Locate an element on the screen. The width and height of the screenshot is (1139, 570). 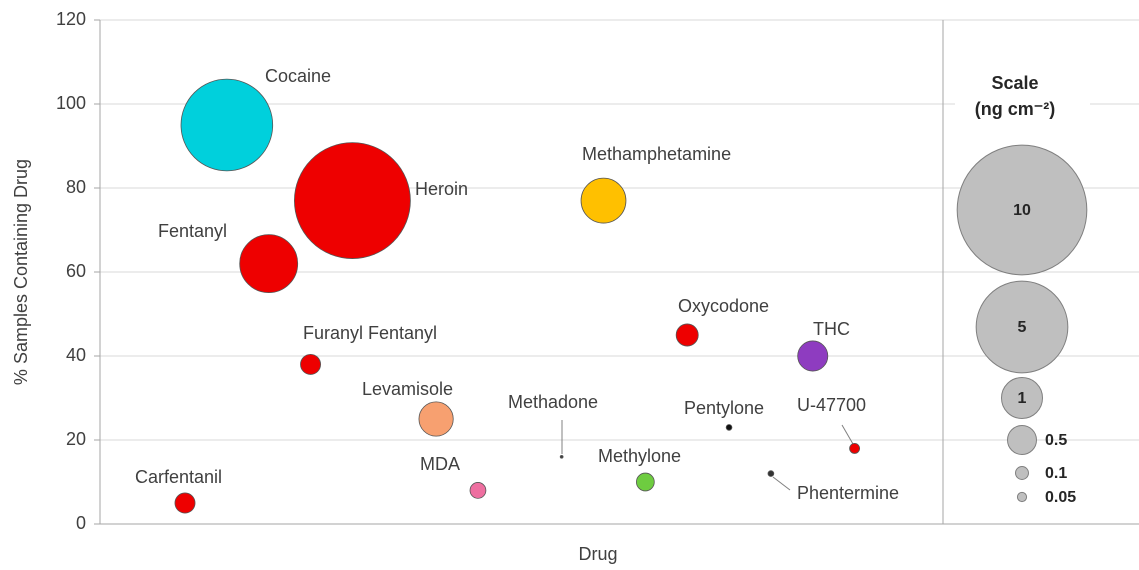
y-axis-label: % Samples Containing Drug is located at coordinates (21, 272).